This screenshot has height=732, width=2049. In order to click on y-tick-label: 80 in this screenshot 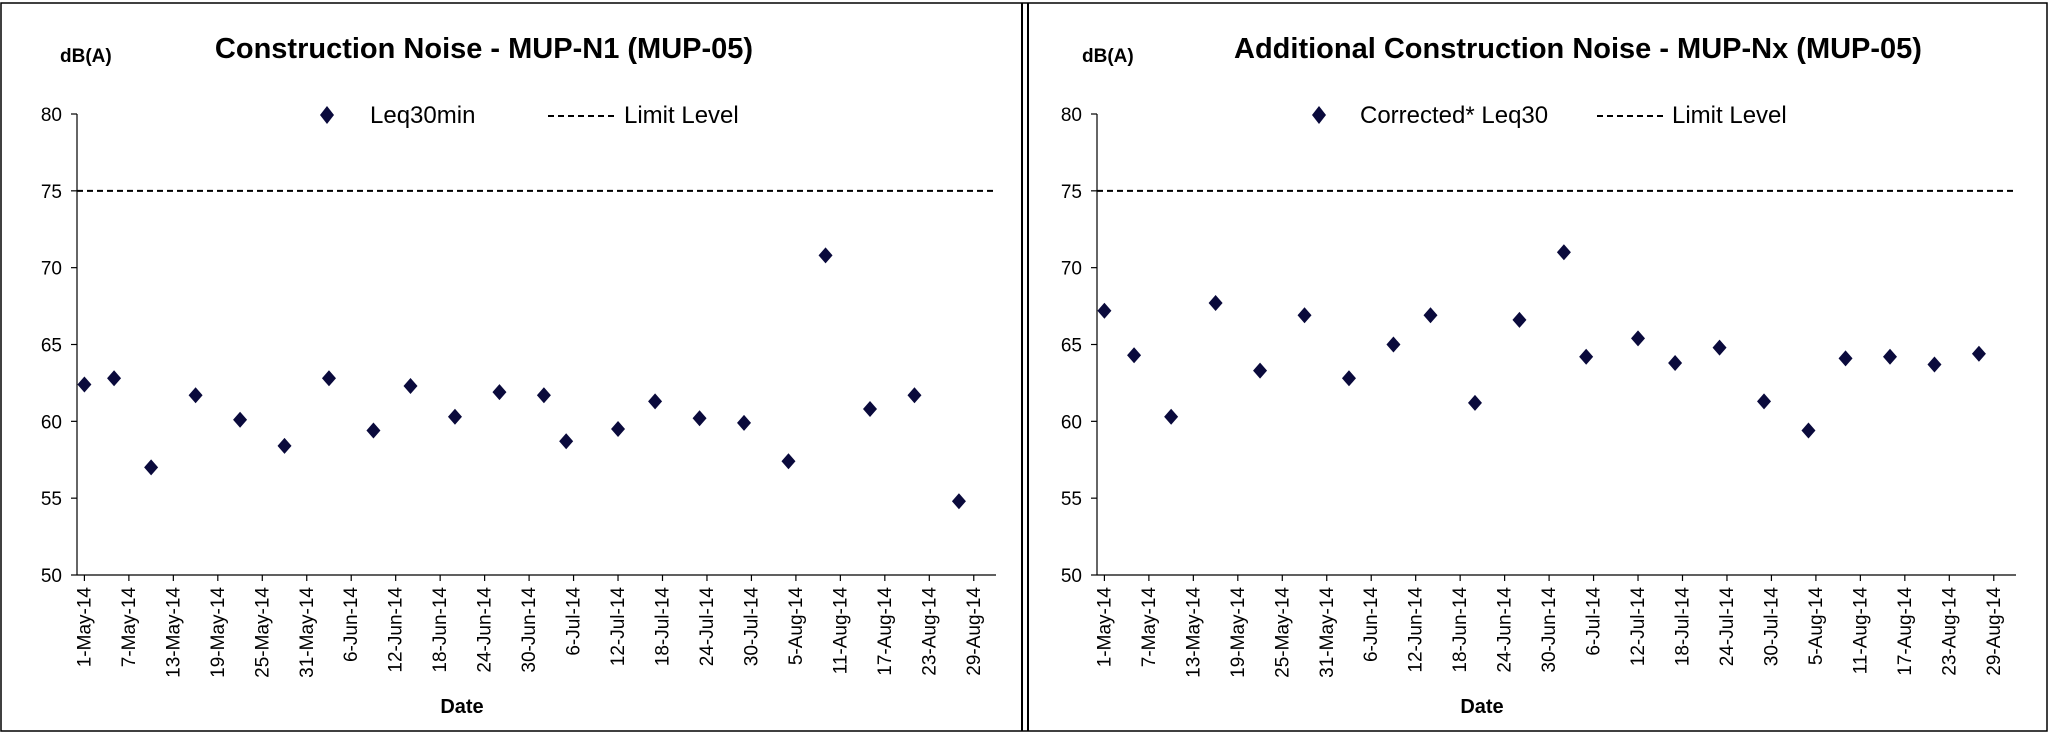, I will do `click(51, 115)`.